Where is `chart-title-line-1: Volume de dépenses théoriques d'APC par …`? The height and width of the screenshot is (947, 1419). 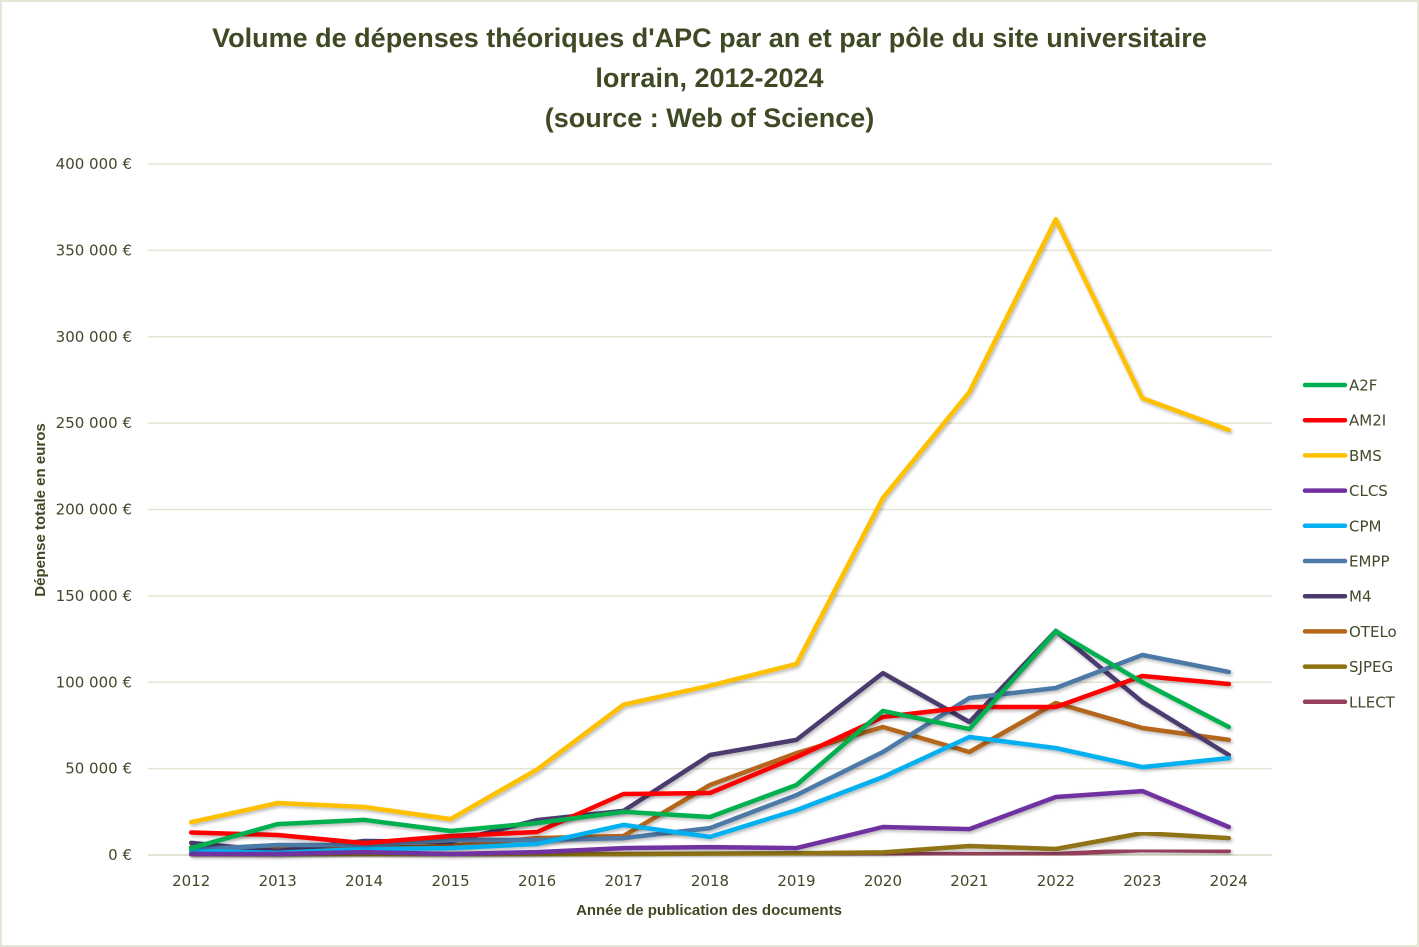 chart-title-line-1: Volume de dépenses théoriques d'APC par … is located at coordinates (709, 38).